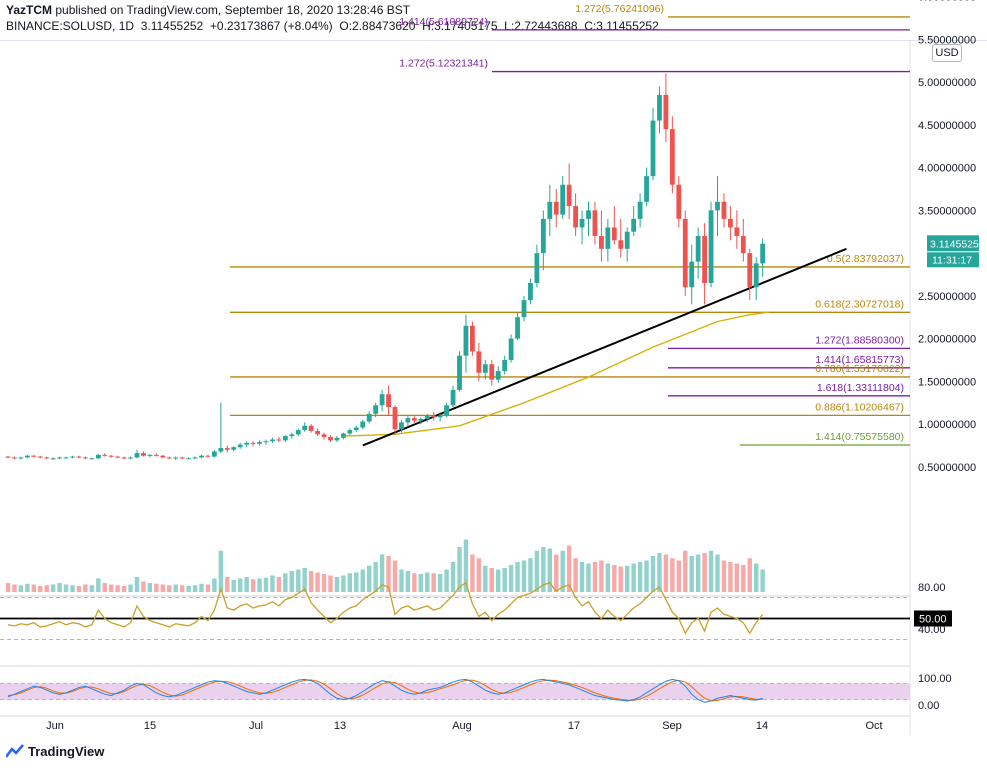 The height and width of the screenshot is (768, 987). I want to click on tradingview-brand: TradingView, so click(55, 751).